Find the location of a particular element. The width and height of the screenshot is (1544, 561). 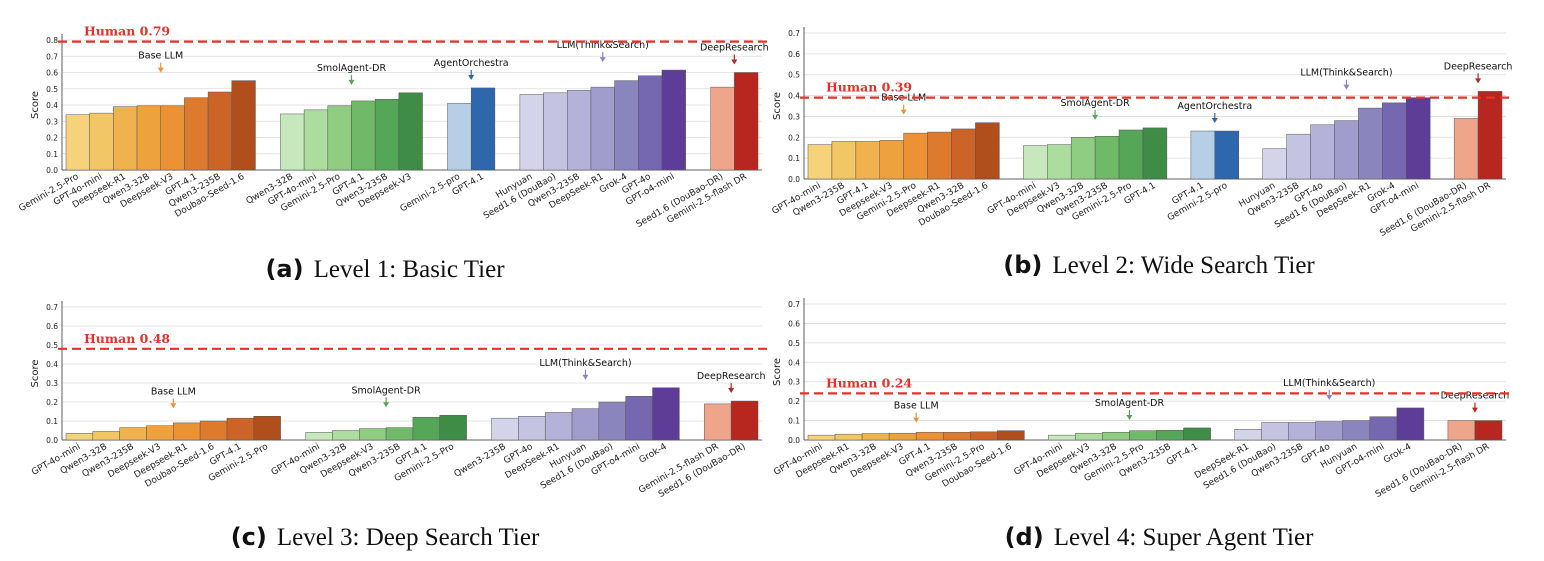

caption-letter-a: (a) is located at coordinates (284, 269).